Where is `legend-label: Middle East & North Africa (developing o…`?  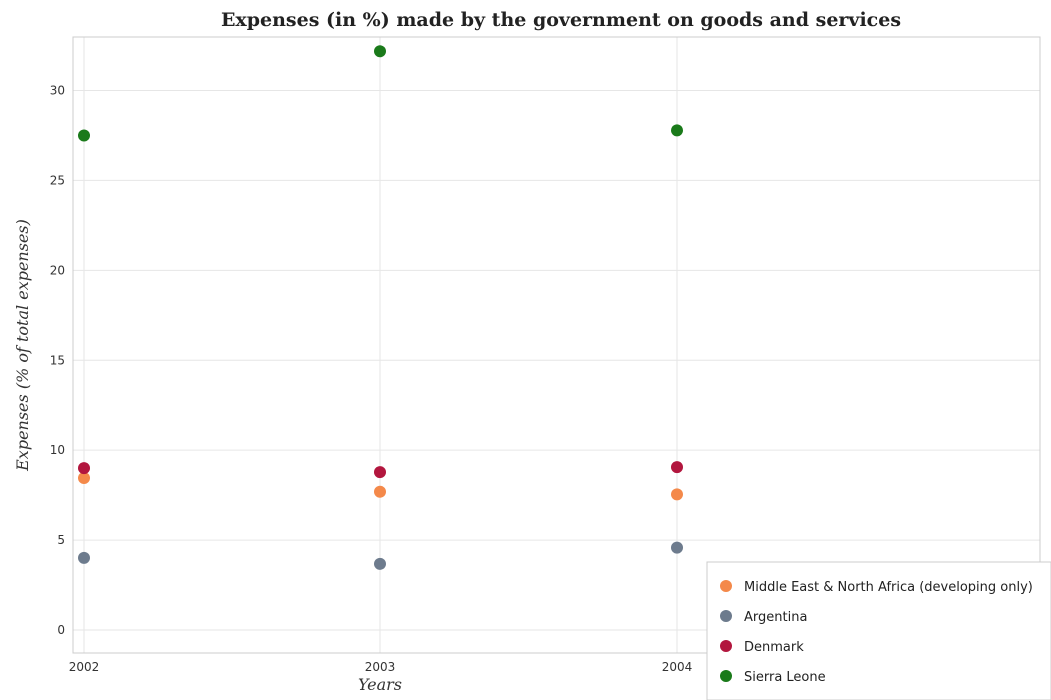
legend-label: Middle East & North Africa (developing o… is located at coordinates (888, 587).